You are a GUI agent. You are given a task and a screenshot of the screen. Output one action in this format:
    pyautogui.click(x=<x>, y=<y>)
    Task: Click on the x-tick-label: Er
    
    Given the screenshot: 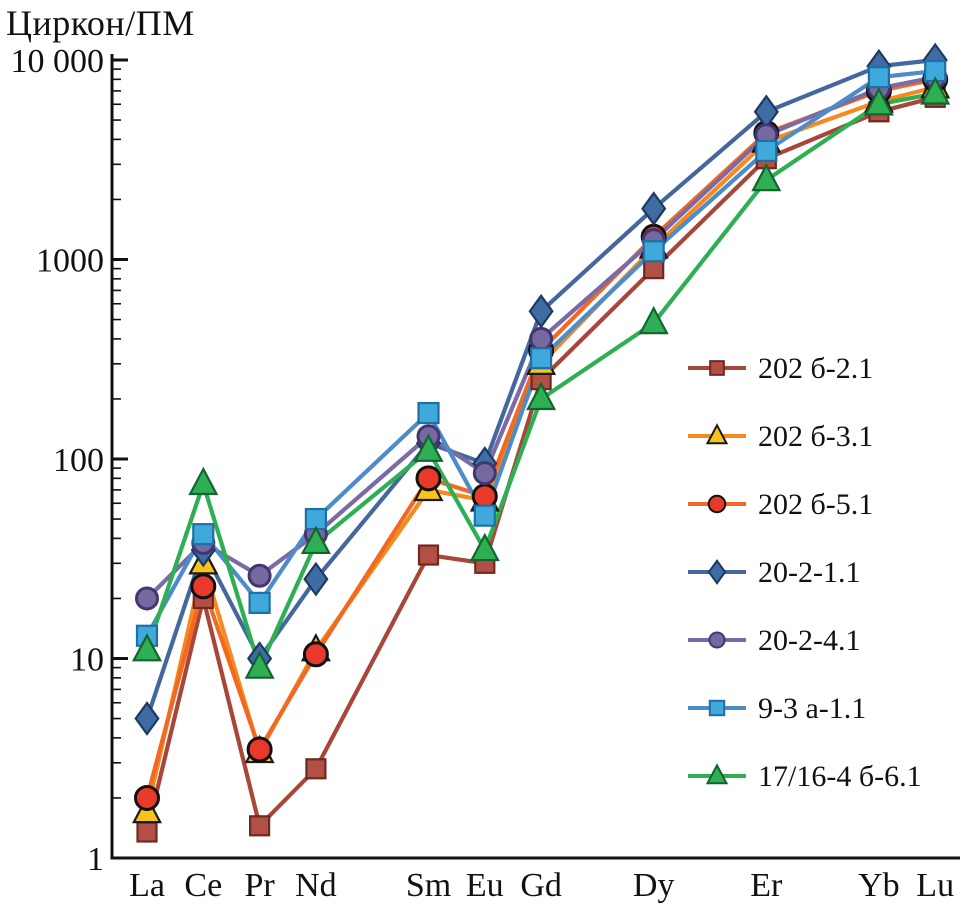 What is the action you would take?
    pyautogui.click(x=766, y=885)
    